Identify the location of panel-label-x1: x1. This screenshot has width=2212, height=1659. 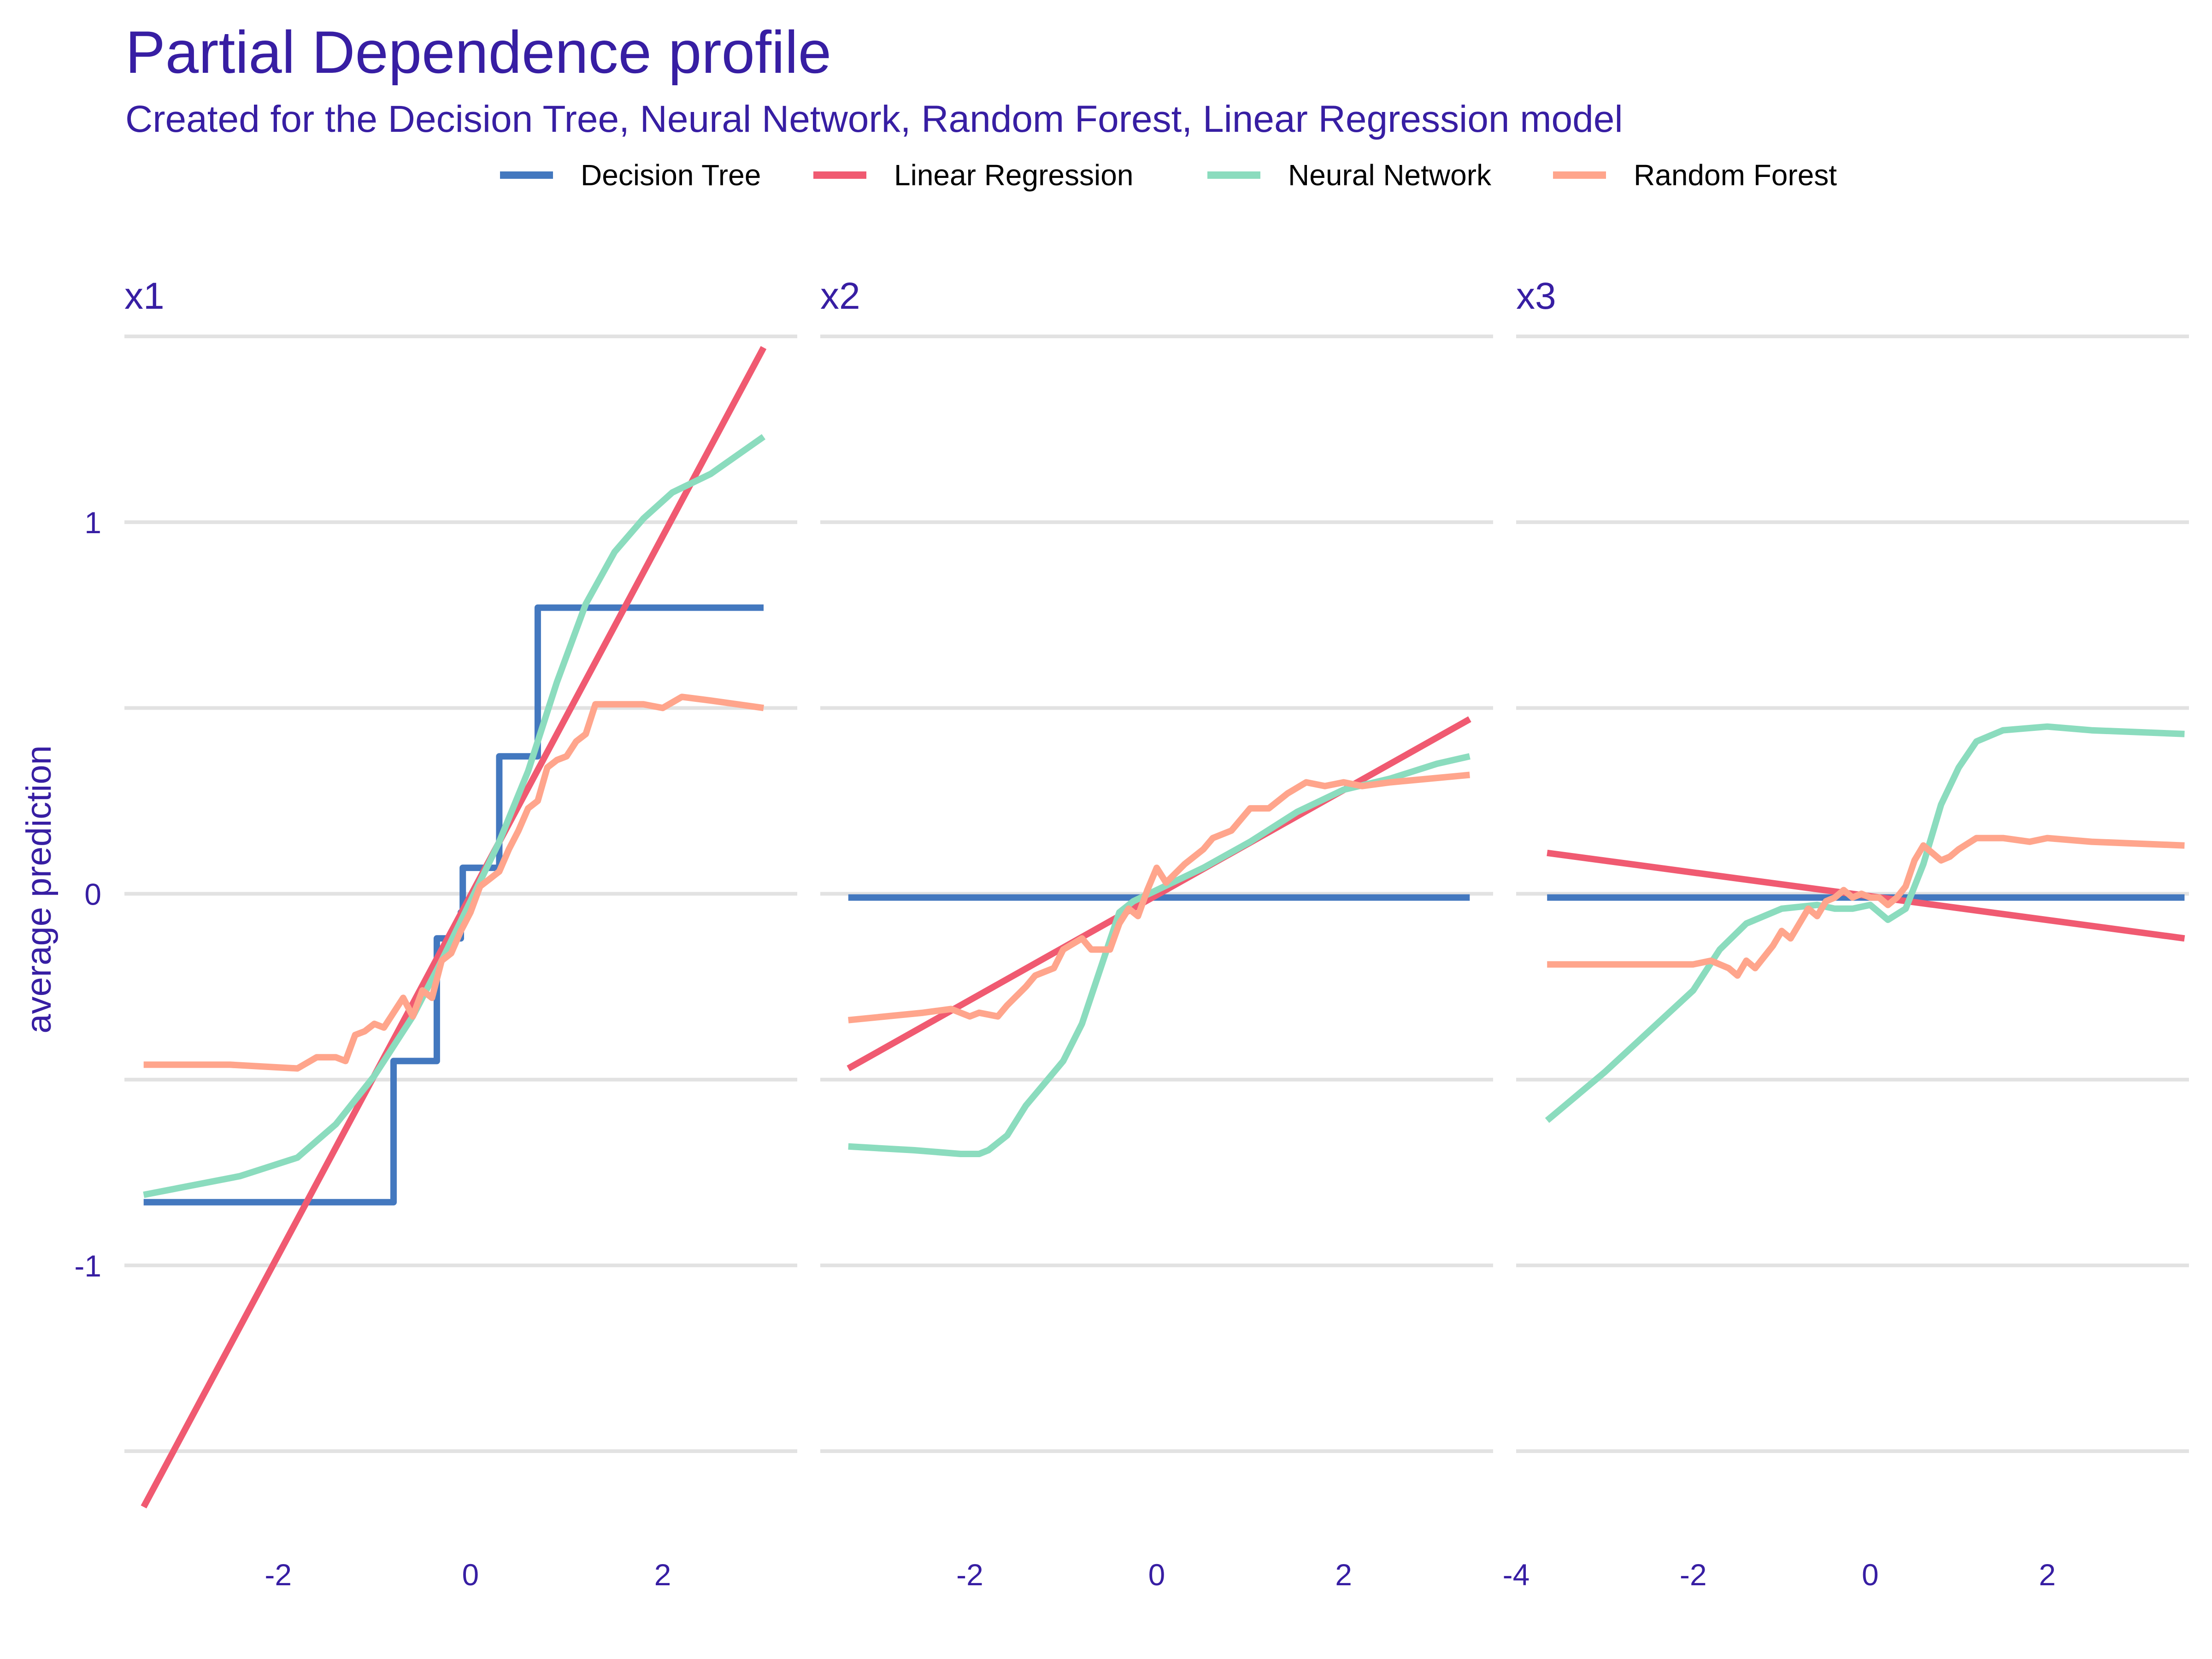
(144, 296).